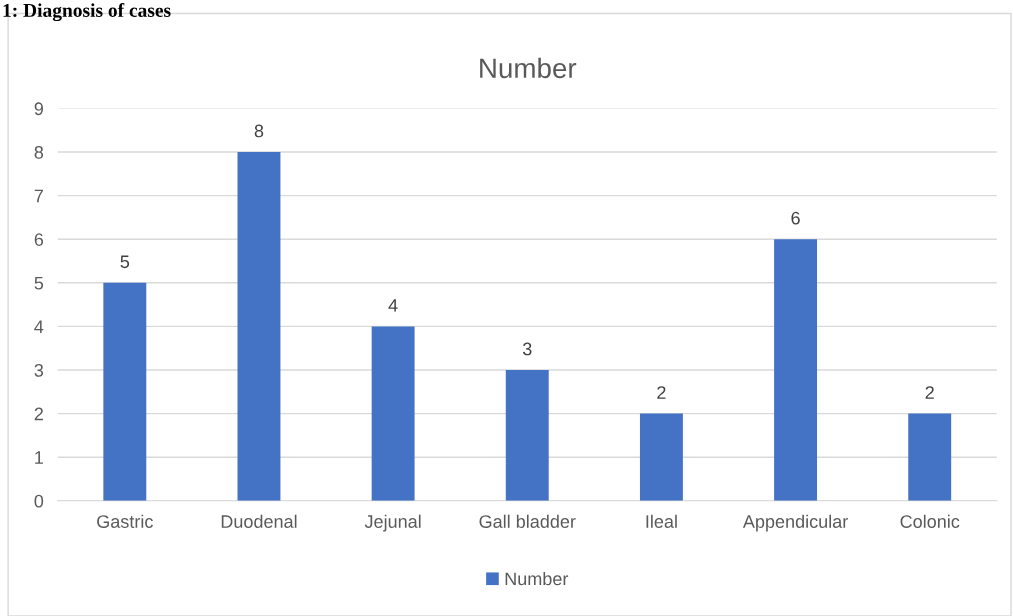 Image resolution: width=1013 pixels, height=616 pixels. Describe the element at coordinates (38, 414) in the screenshot. I see `y-tick-label: 2` at that location.